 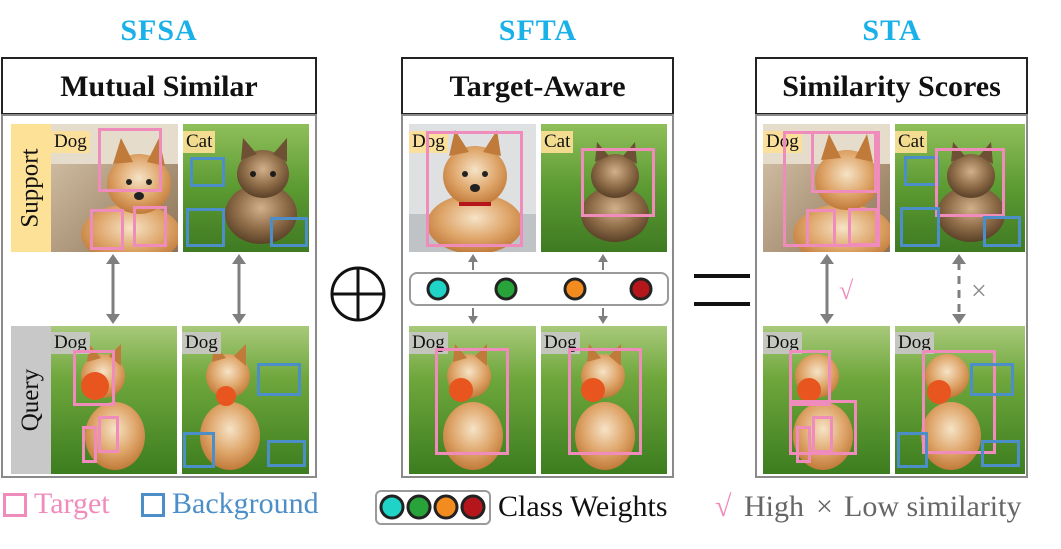 What do you see at coordinates (979, 291) in the screenshot?
I see `low-similarity-cross-mark: ×` at bounding box center [979, 291].